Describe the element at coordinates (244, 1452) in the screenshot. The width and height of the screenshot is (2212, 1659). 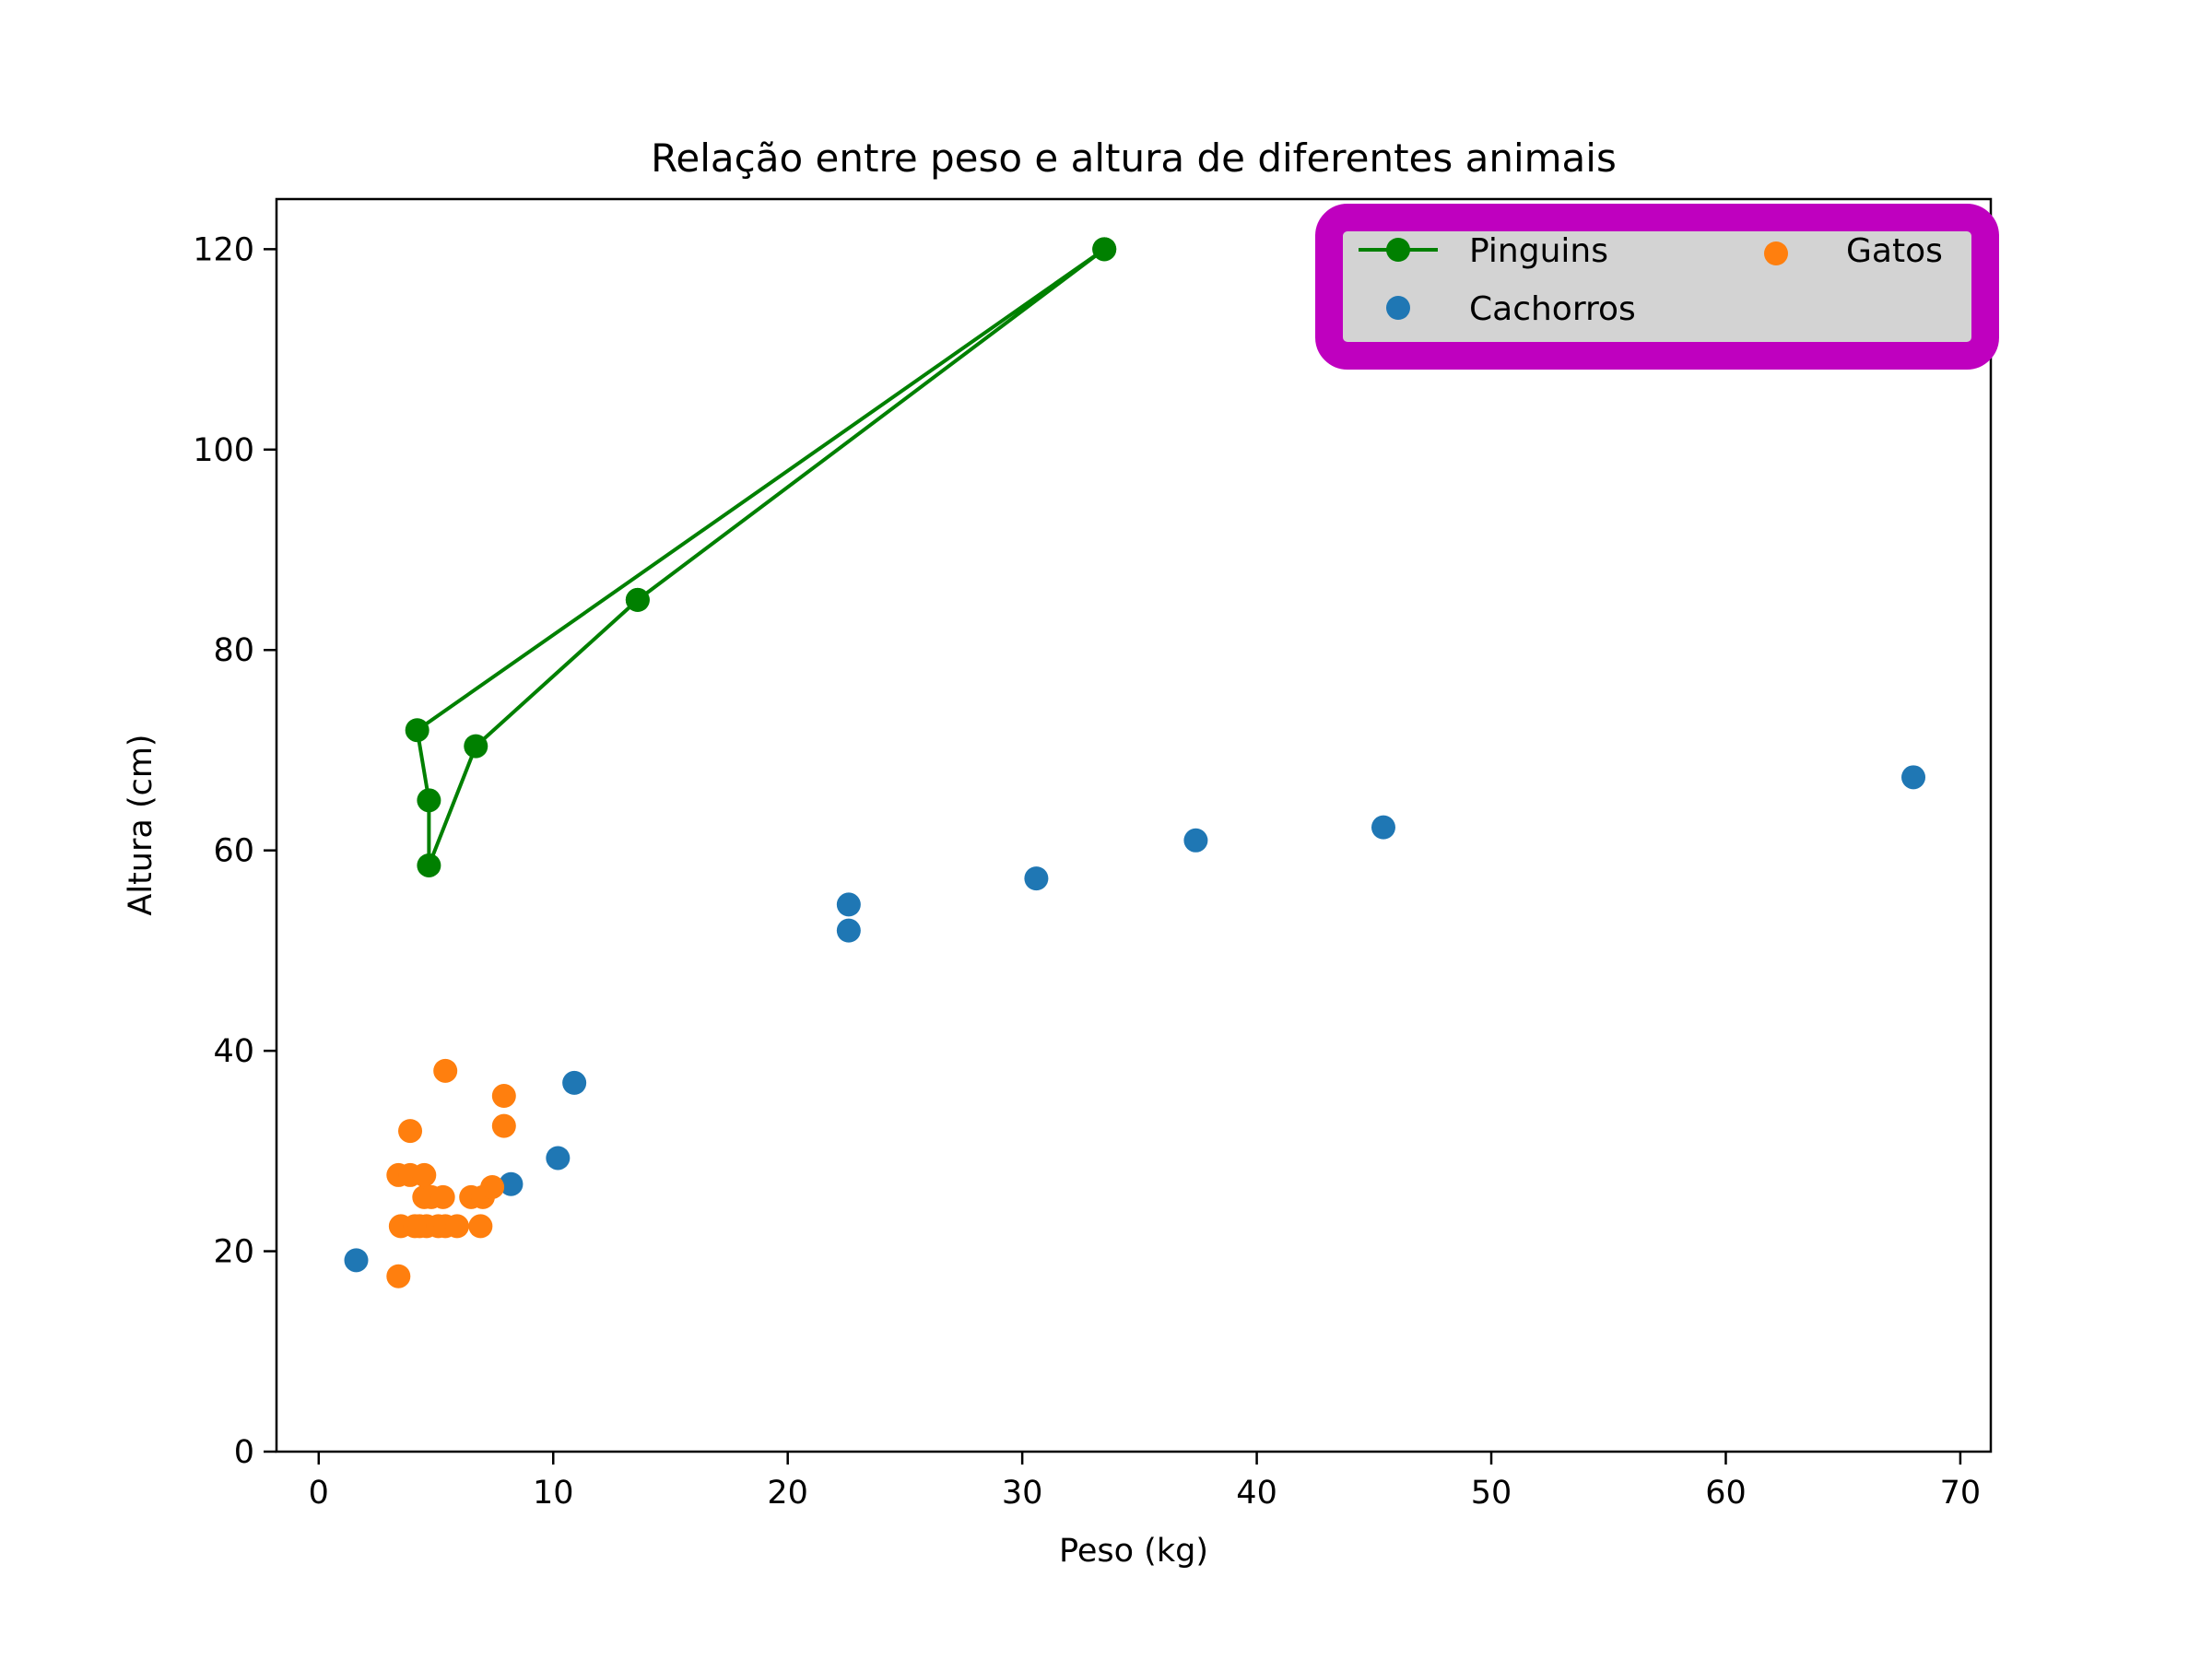
I see `y-tick-label: 0` at that location.